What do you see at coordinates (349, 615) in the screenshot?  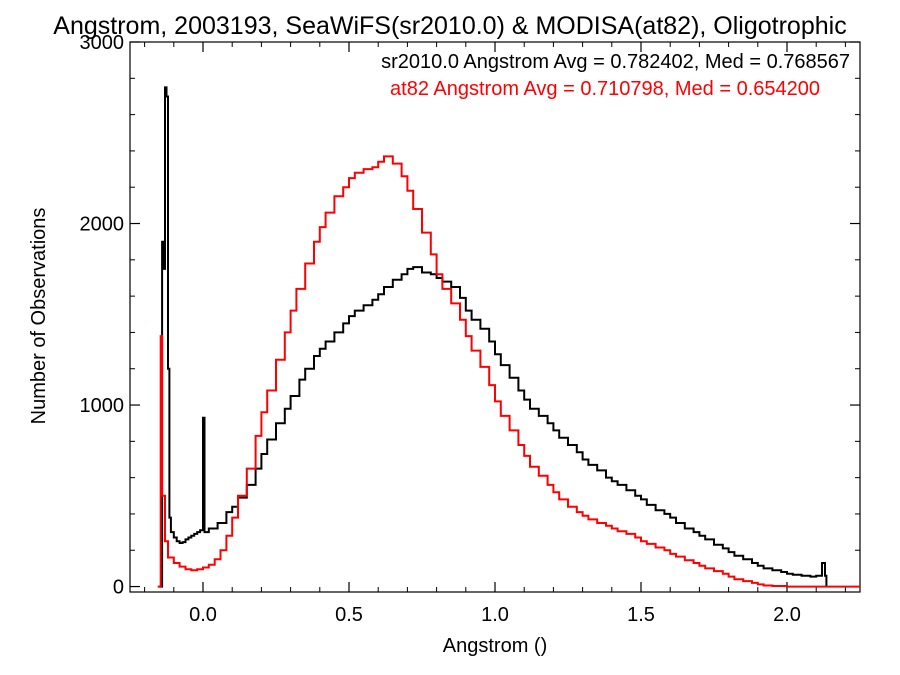 I see `x-tick-label: 0.5` at bounding box center [349, 615].